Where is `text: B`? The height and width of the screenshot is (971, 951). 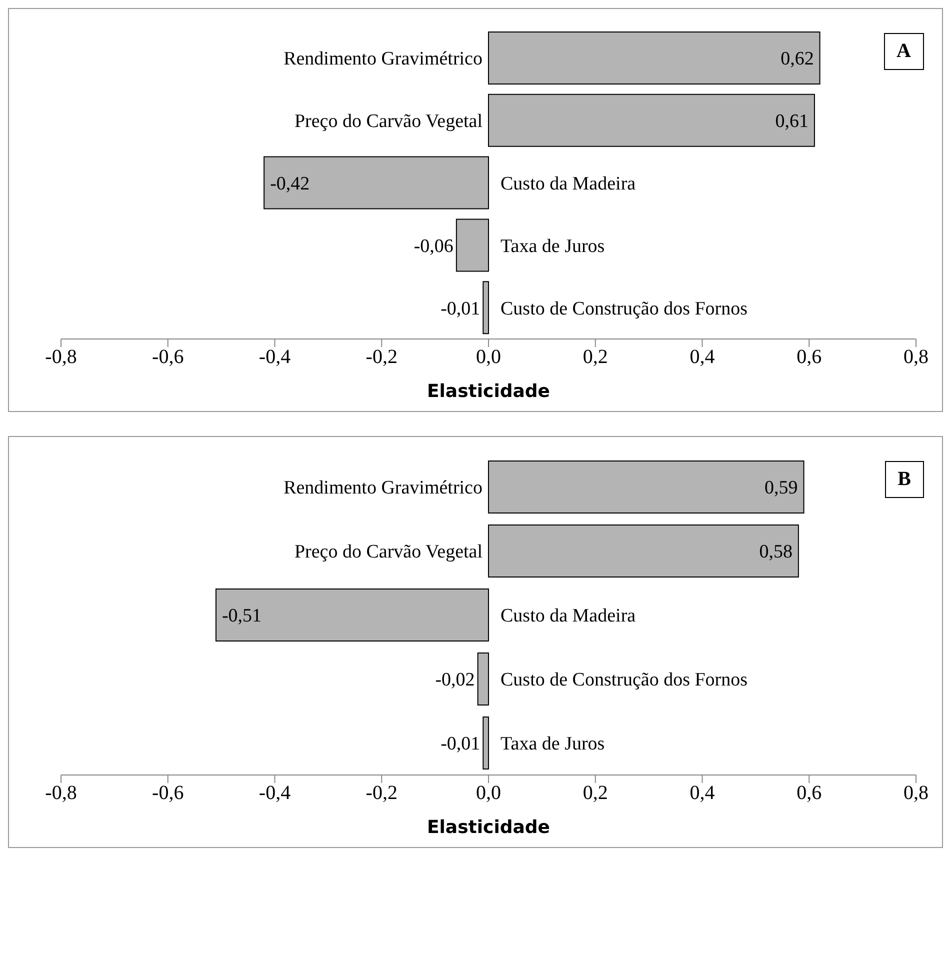
text: B is located at coordinates (904, 479).